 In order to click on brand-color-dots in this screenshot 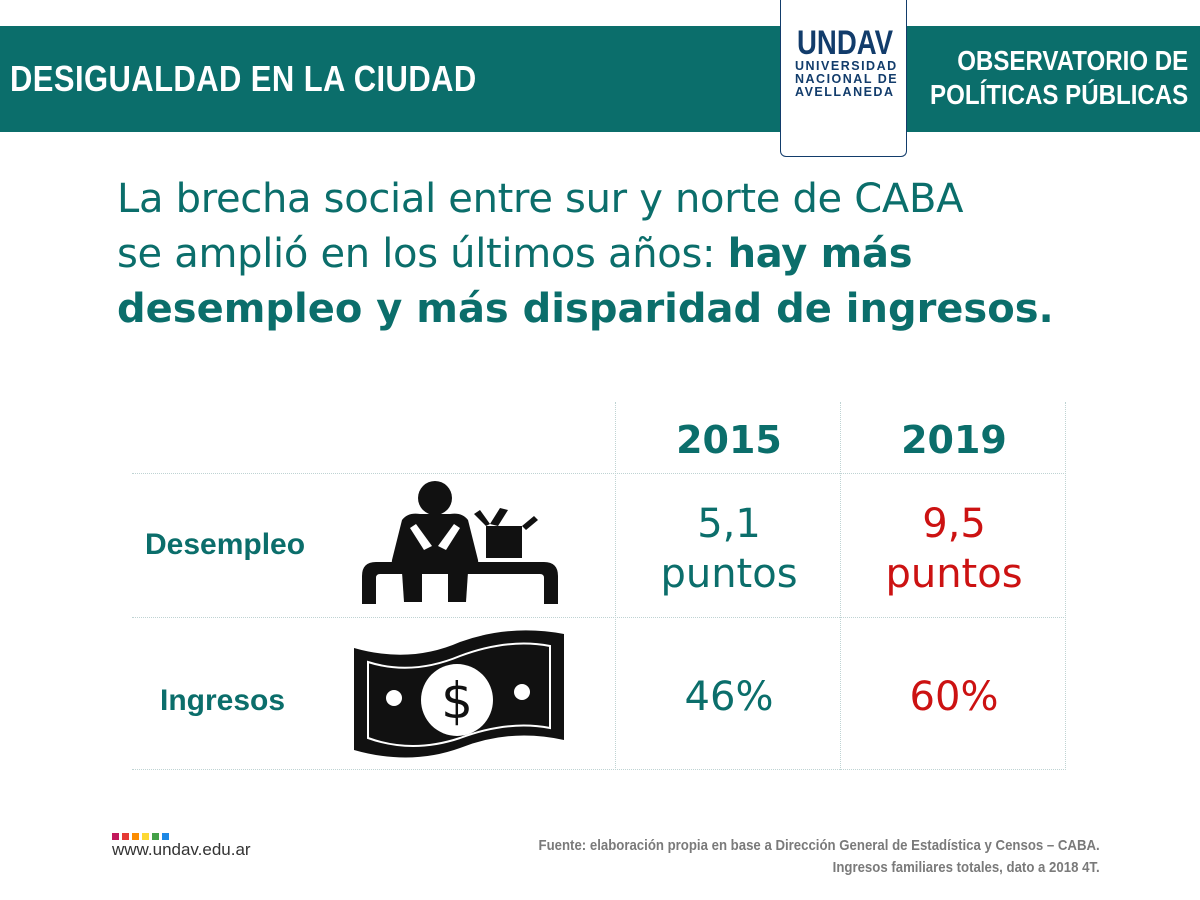, I will do `click(142, 836)`.